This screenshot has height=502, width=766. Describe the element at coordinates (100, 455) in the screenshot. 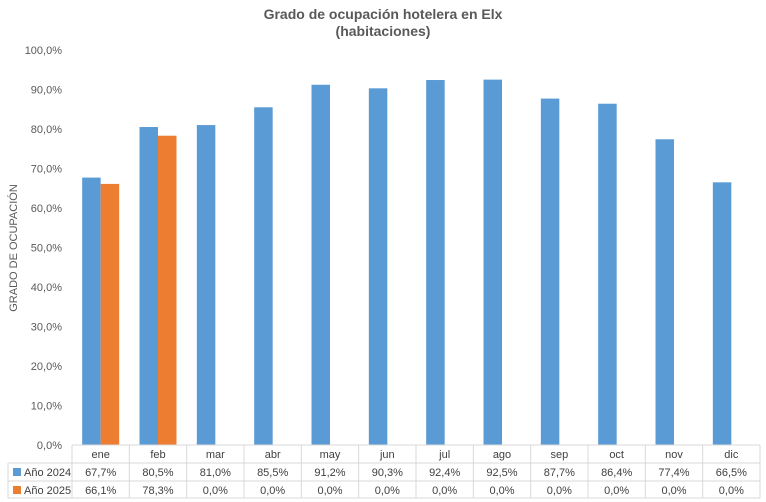

I see `x-tick-label: ene` at that location.